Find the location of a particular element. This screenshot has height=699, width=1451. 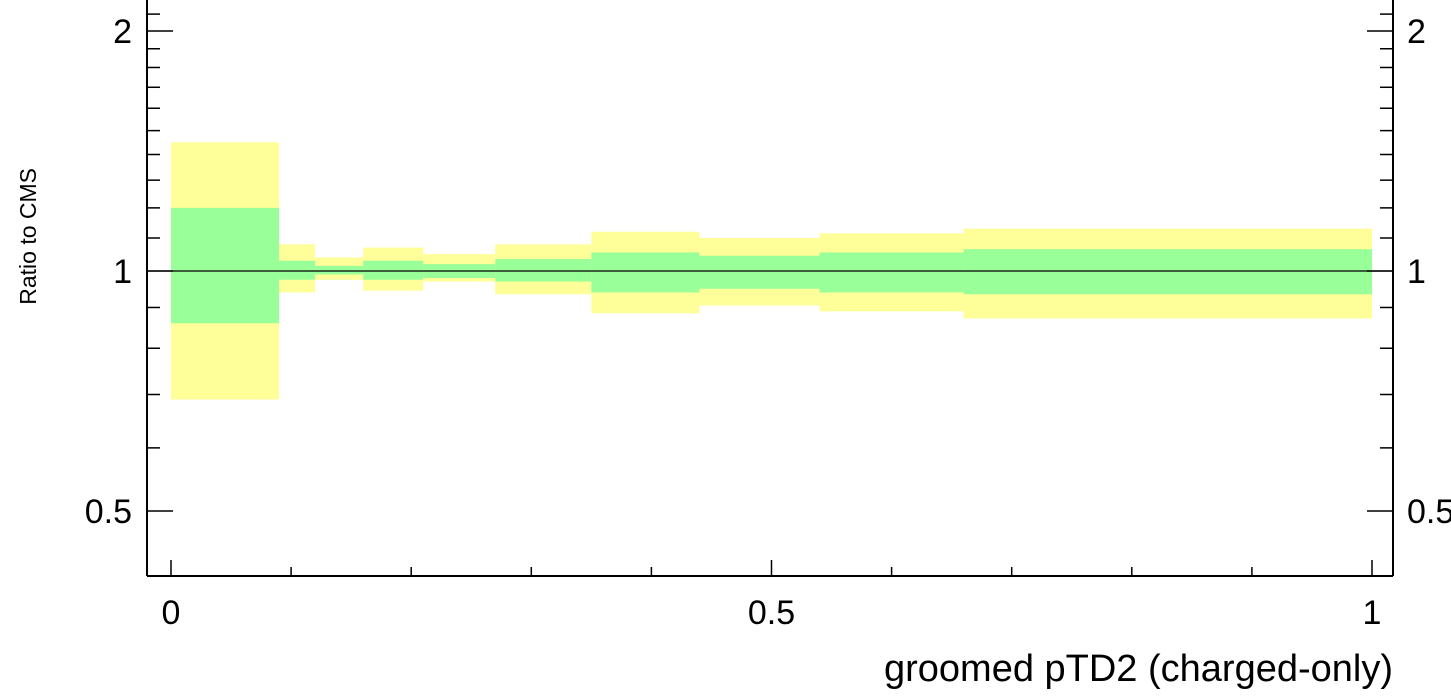

x-tick-label: 0.5 is located at coordinates (771, 613).